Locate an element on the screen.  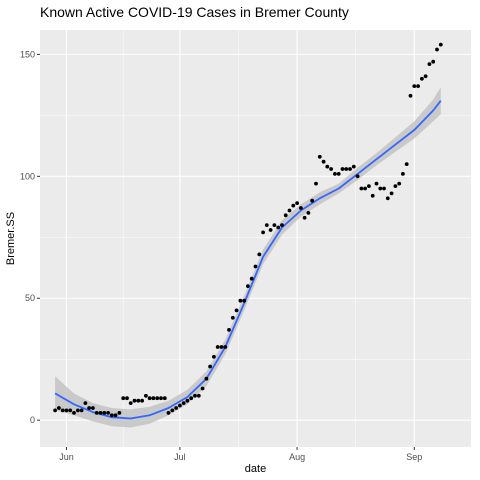
x-axis-title: date is located at coordinates (255, 469).